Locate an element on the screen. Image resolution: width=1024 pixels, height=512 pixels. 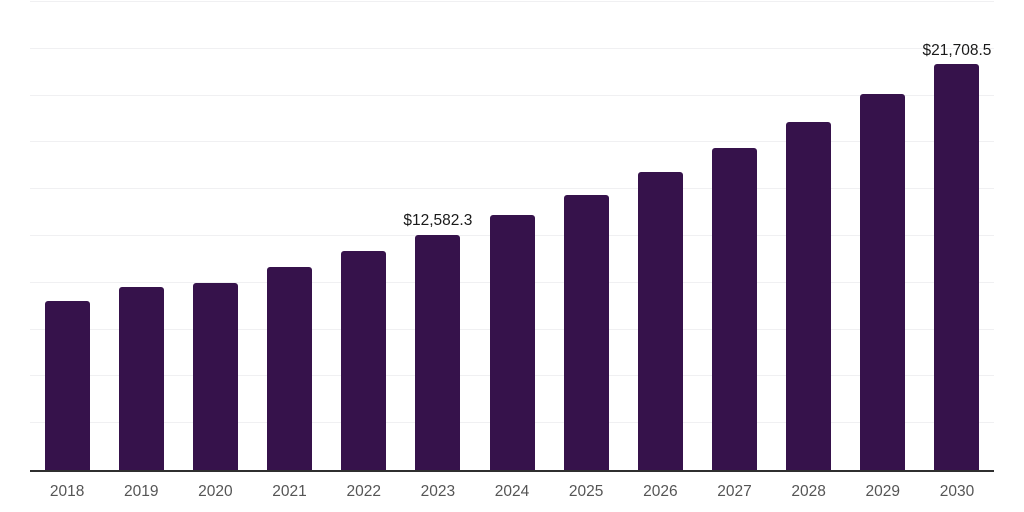
bar-slot-2020 is located at coordinates (215, 236).